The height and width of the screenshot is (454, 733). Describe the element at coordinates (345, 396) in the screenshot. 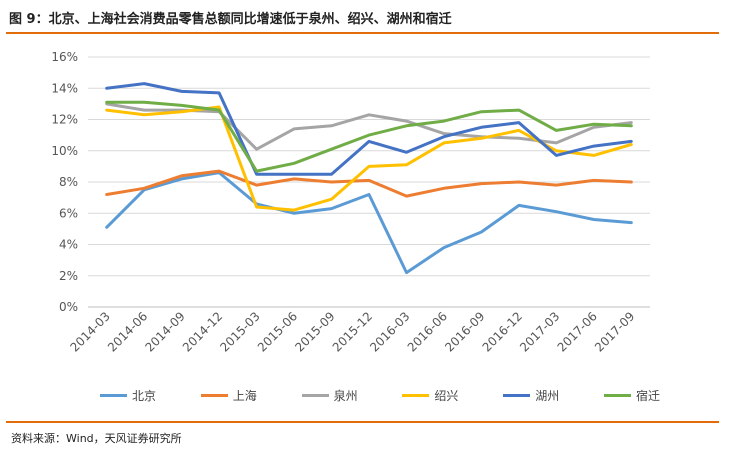

I see `legend-label: 泉州` at that location.